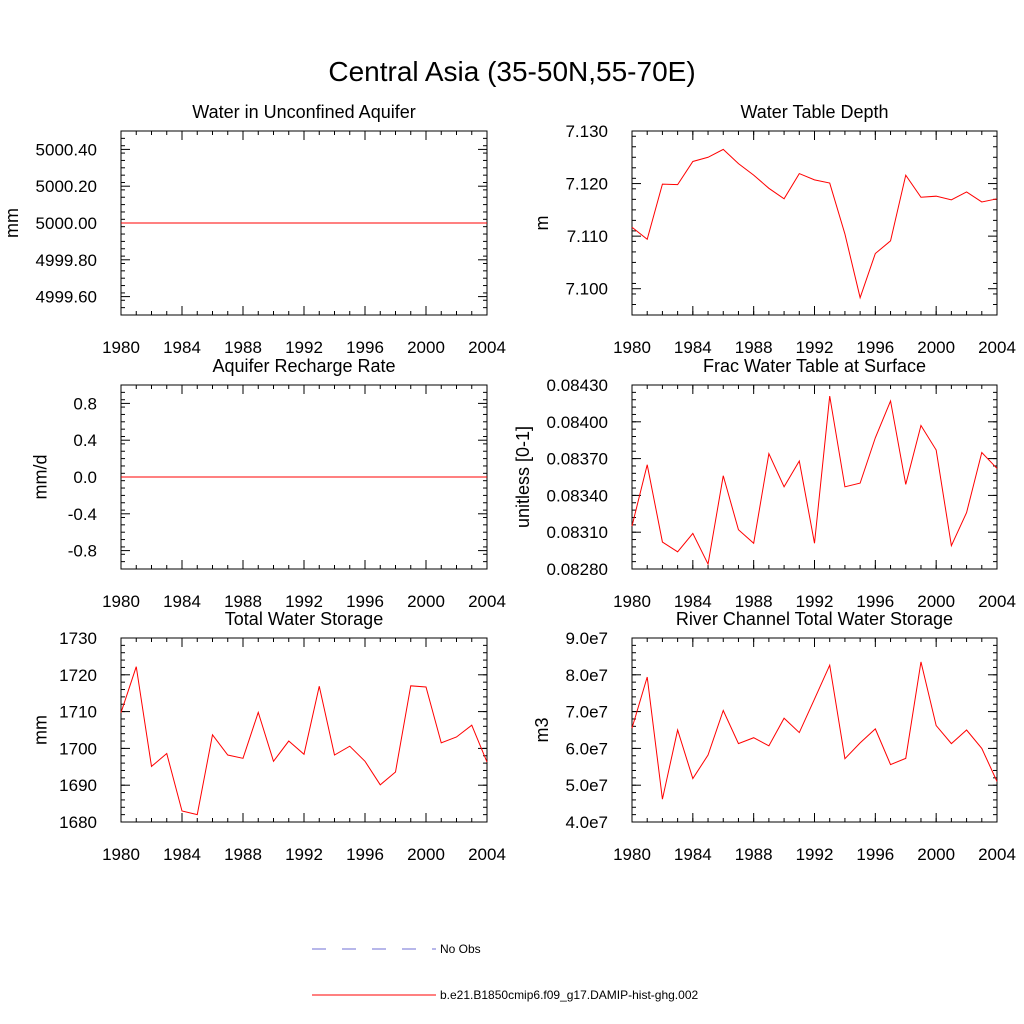  Describe the element at coordinates (586, 712) in the screenshot. I see `y-tick-label: 7.0e7` at that location.